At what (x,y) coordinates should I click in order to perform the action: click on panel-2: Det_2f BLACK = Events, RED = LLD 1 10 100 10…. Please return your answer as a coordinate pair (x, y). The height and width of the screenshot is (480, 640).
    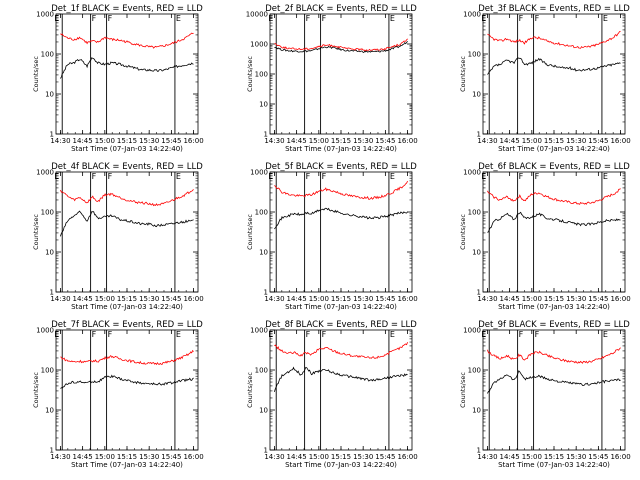
    Looking at the image, I should click on (332, 78).